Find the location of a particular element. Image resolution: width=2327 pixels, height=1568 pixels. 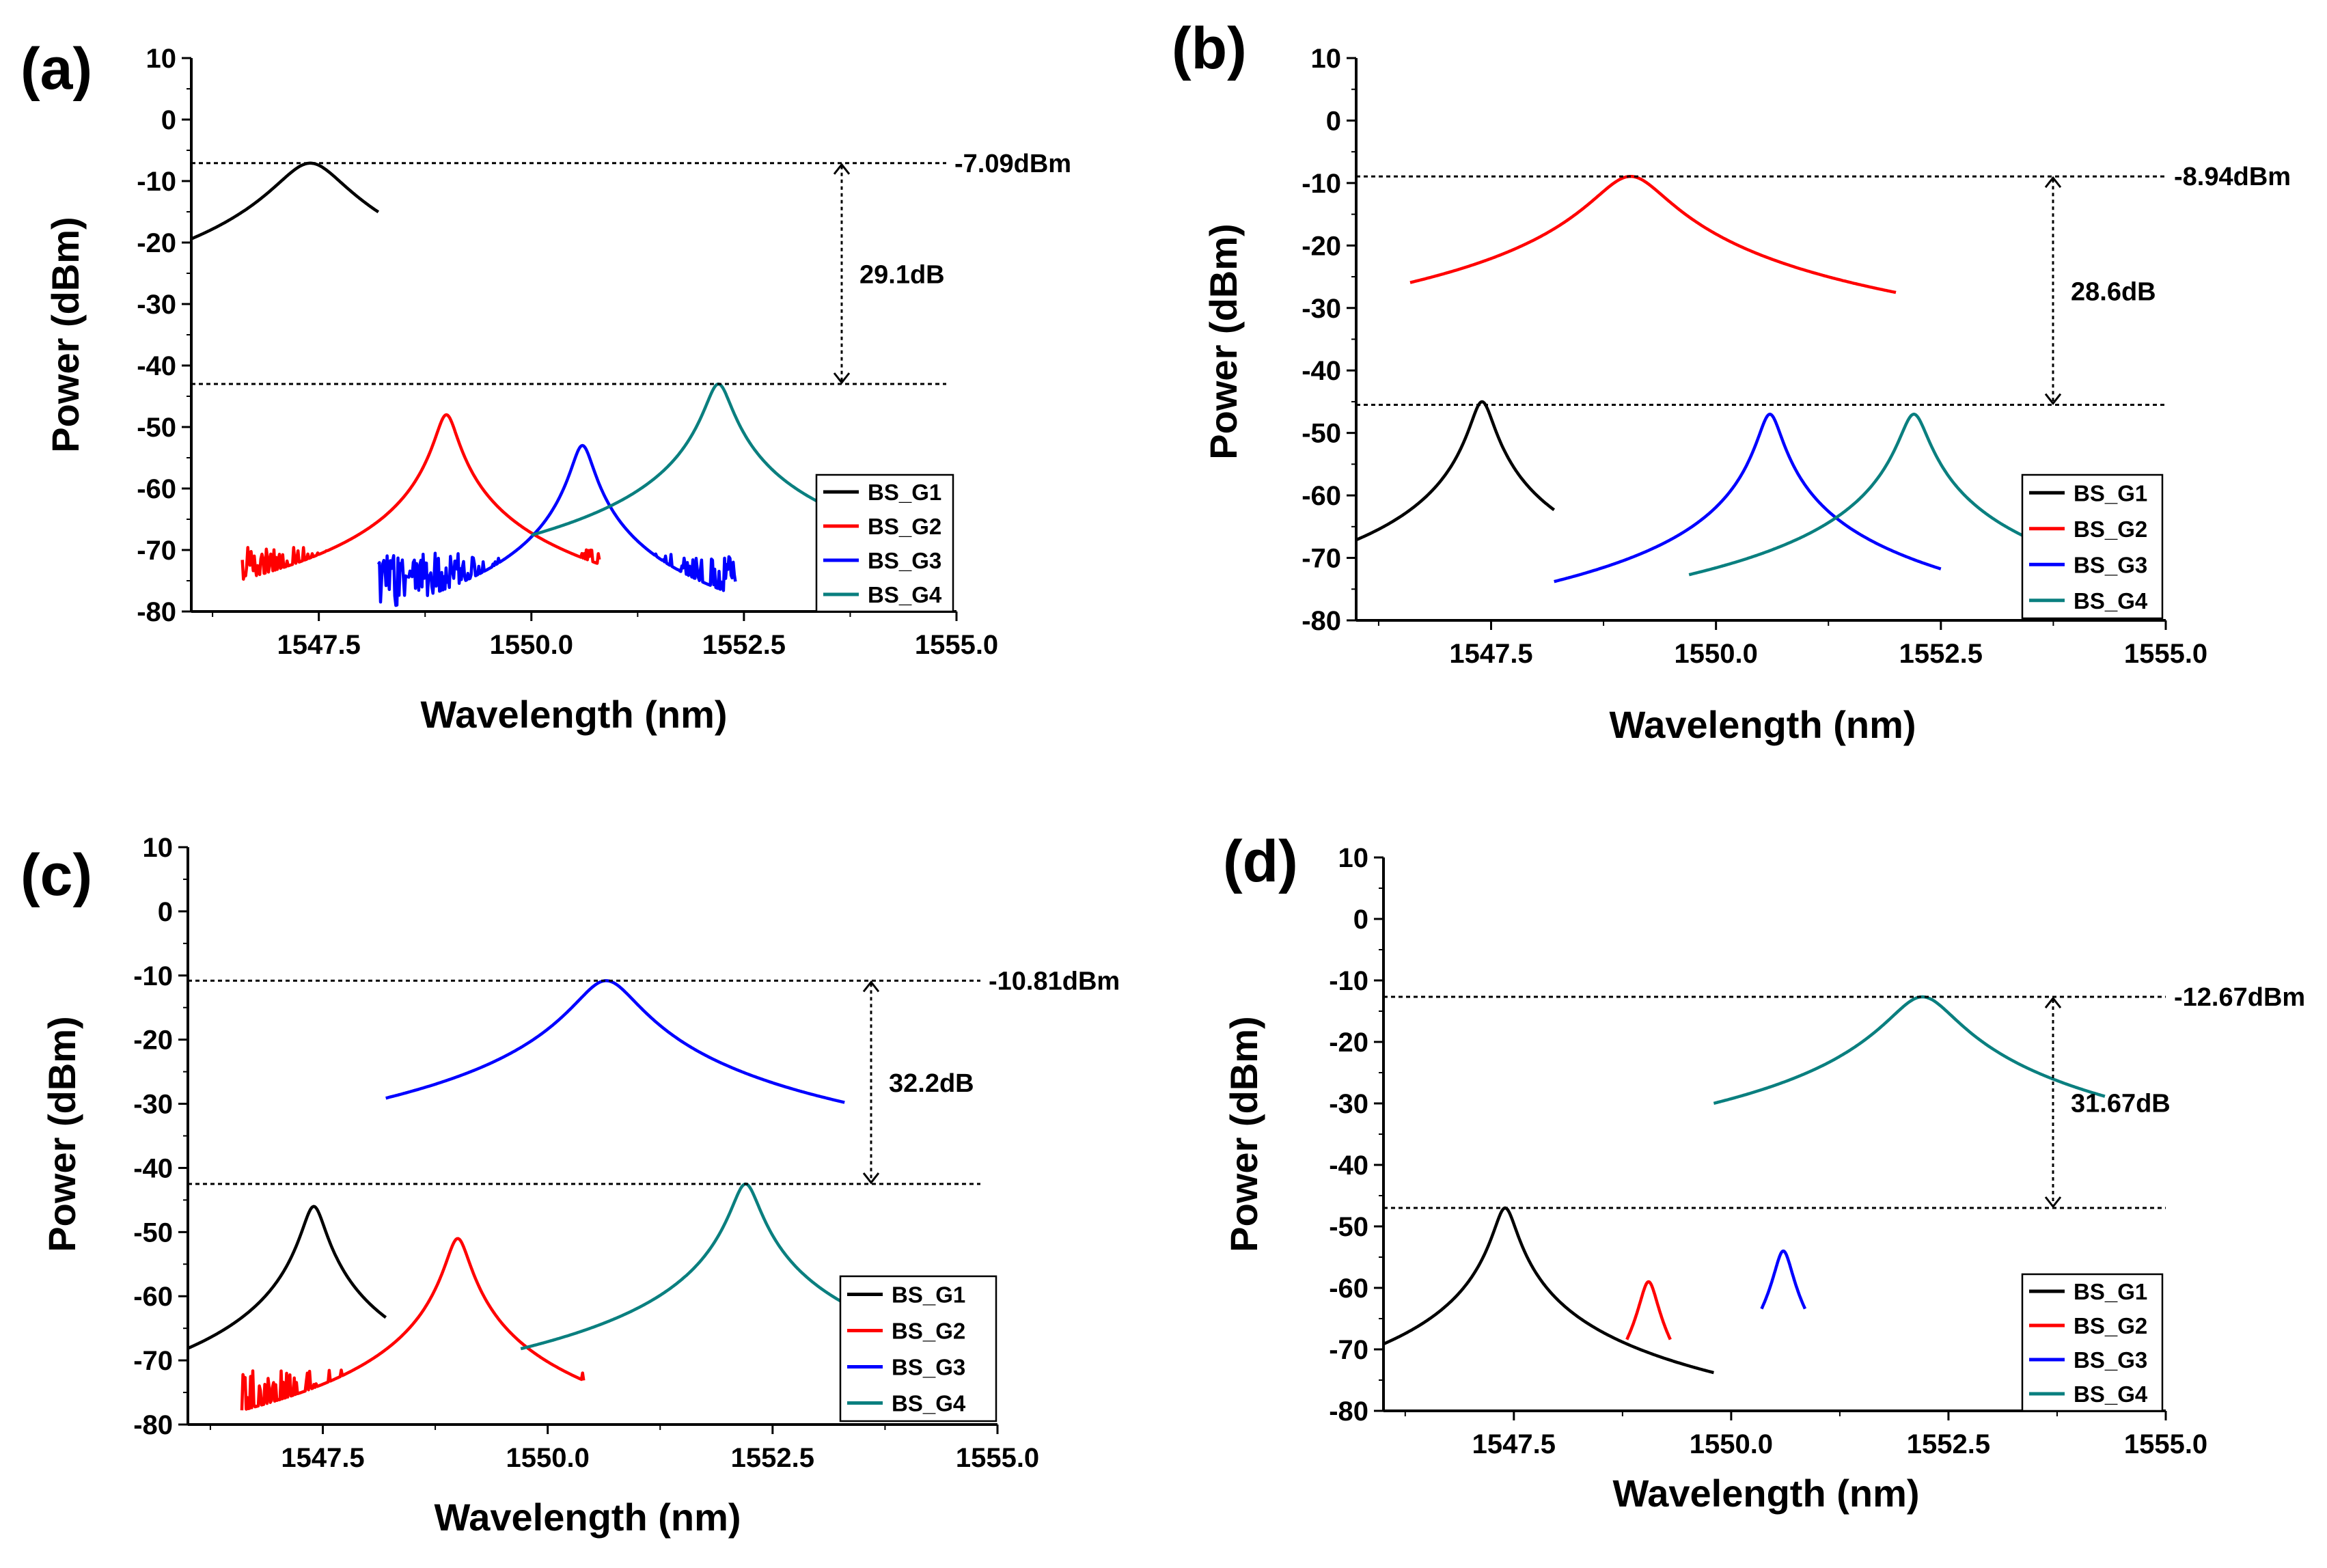

difference-label: 29.1dB is located at coordinates (902, 274).